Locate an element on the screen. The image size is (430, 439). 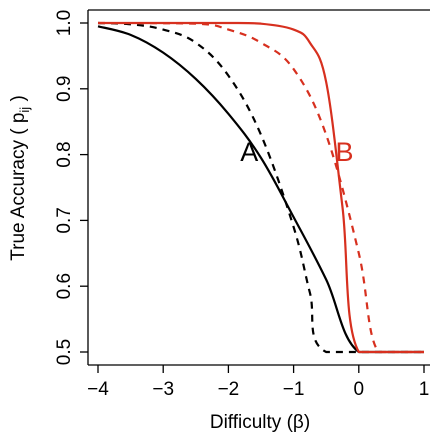
y-axis-title-close: ) is located at coordinates (18, 101).